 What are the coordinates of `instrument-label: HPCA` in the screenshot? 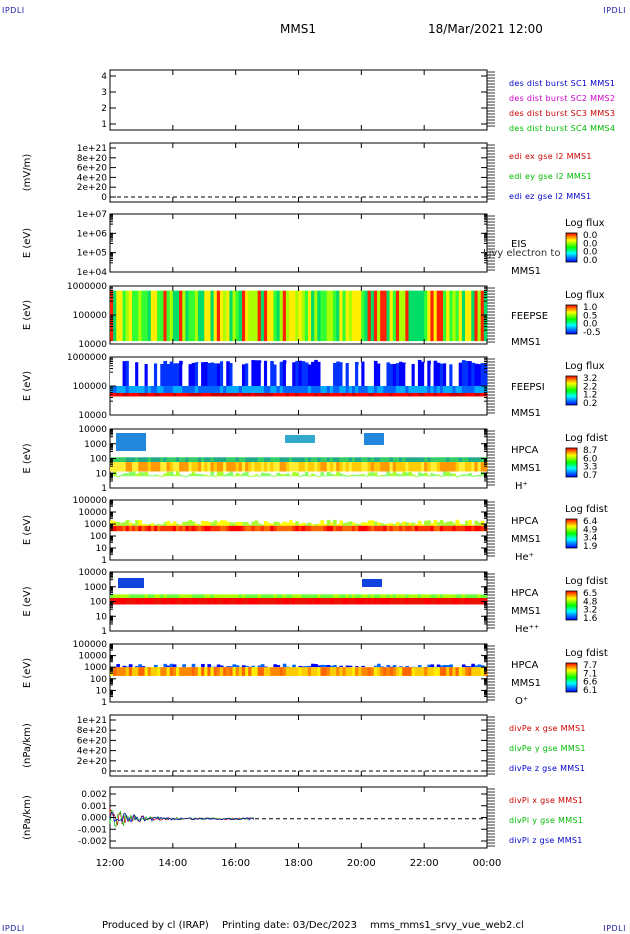 It's located at (525, 521).